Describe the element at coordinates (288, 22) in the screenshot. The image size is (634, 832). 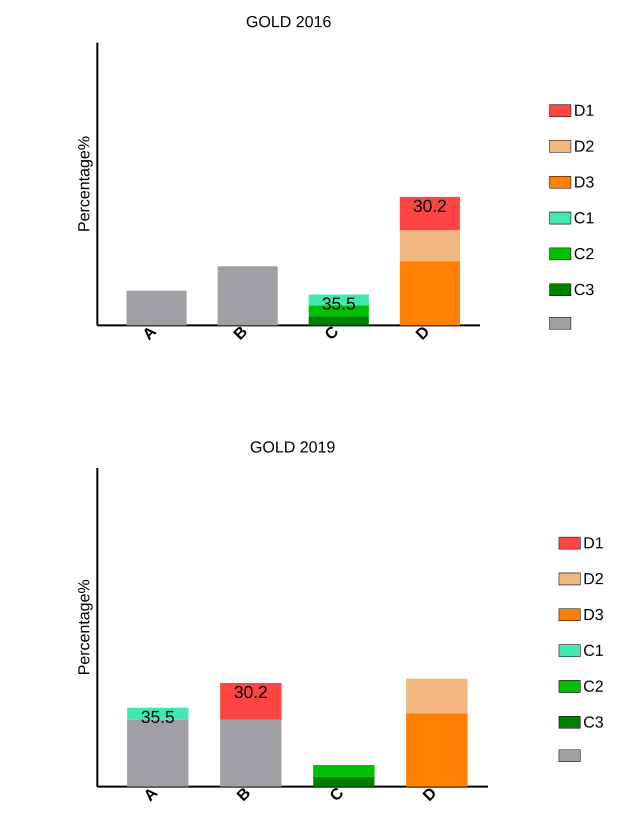
I see `chart-title: GOLD 2016` at that location.